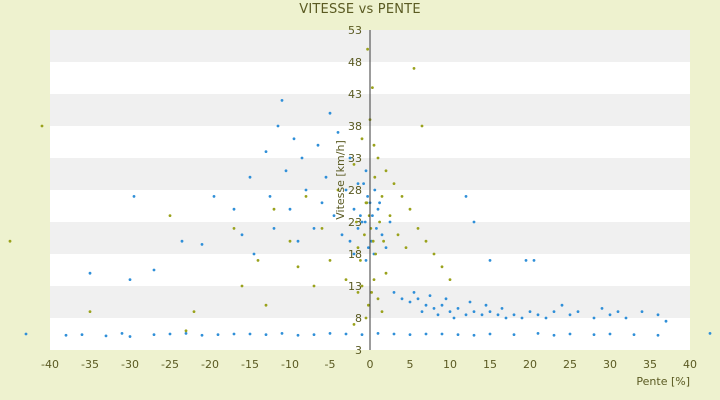 Image resolution: width=720 pixels, height=400 pixels. What do you see at coordinates (358, 318) in the screenshot?
I see `y-tick-label: 8` at bounding box center [358, 318].